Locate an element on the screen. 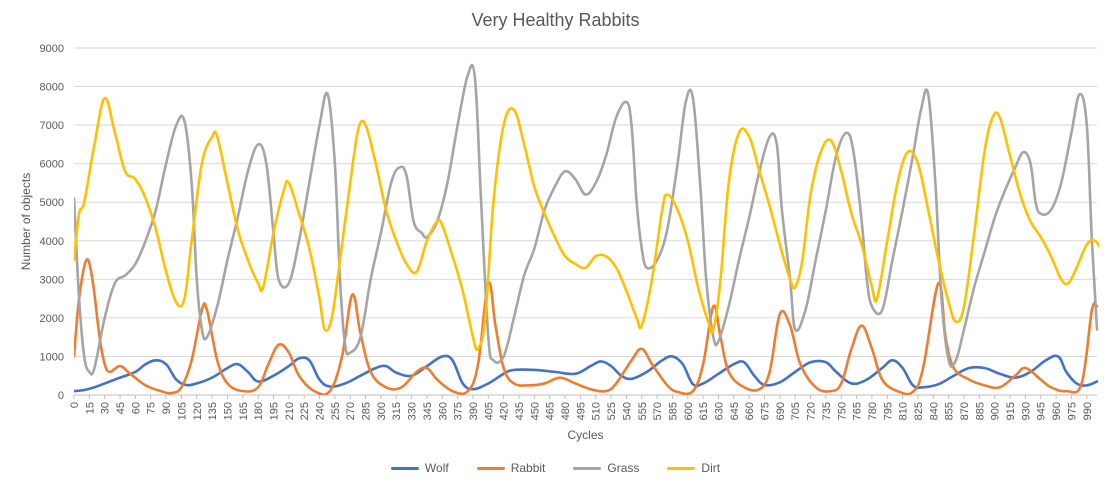  y-tick-label: 1000 is located at coordinates (52, 357).